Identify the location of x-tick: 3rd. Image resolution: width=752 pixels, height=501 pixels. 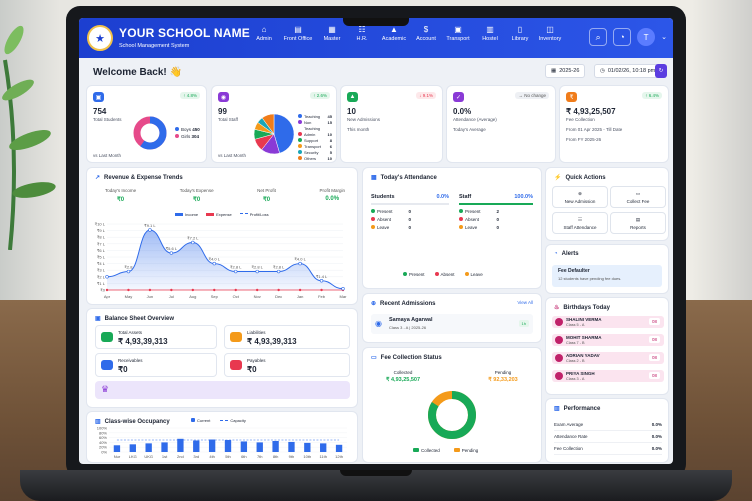
(196, 456).